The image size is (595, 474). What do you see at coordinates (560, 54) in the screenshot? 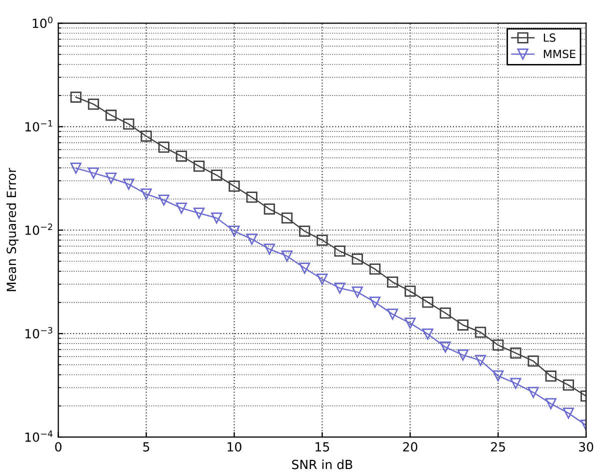
I see `legend-label: MMSE` at bounding box center [560, 54].